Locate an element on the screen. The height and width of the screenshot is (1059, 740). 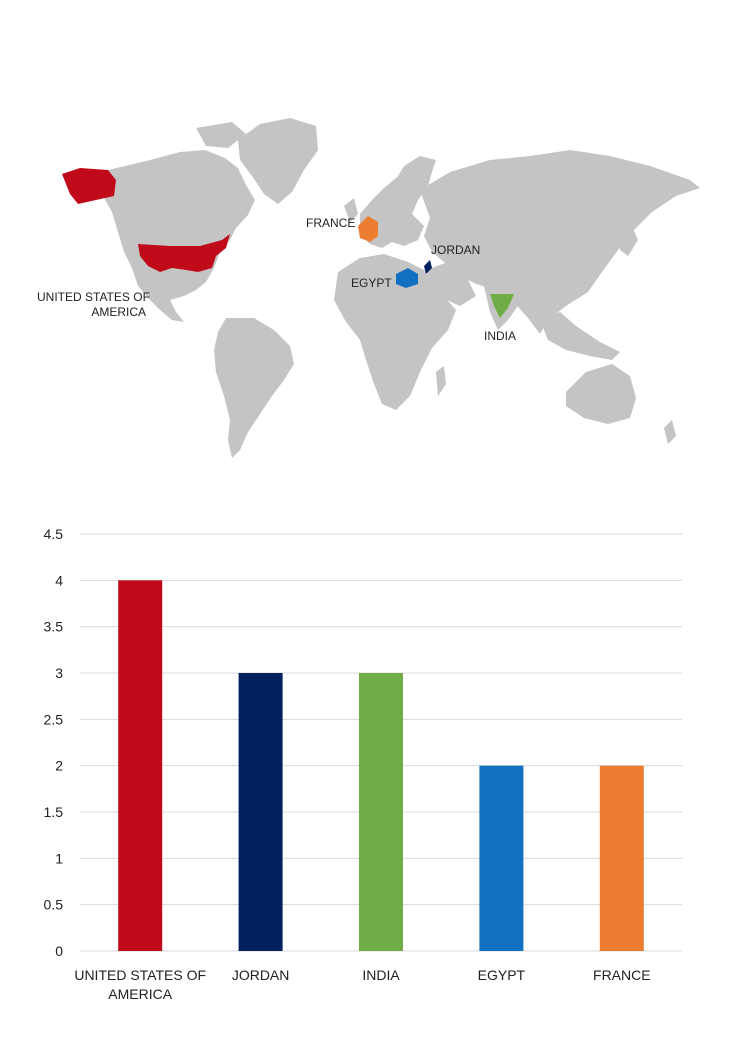
x-category-label: UNITED STATES OF is located at coordinates (140, 975).